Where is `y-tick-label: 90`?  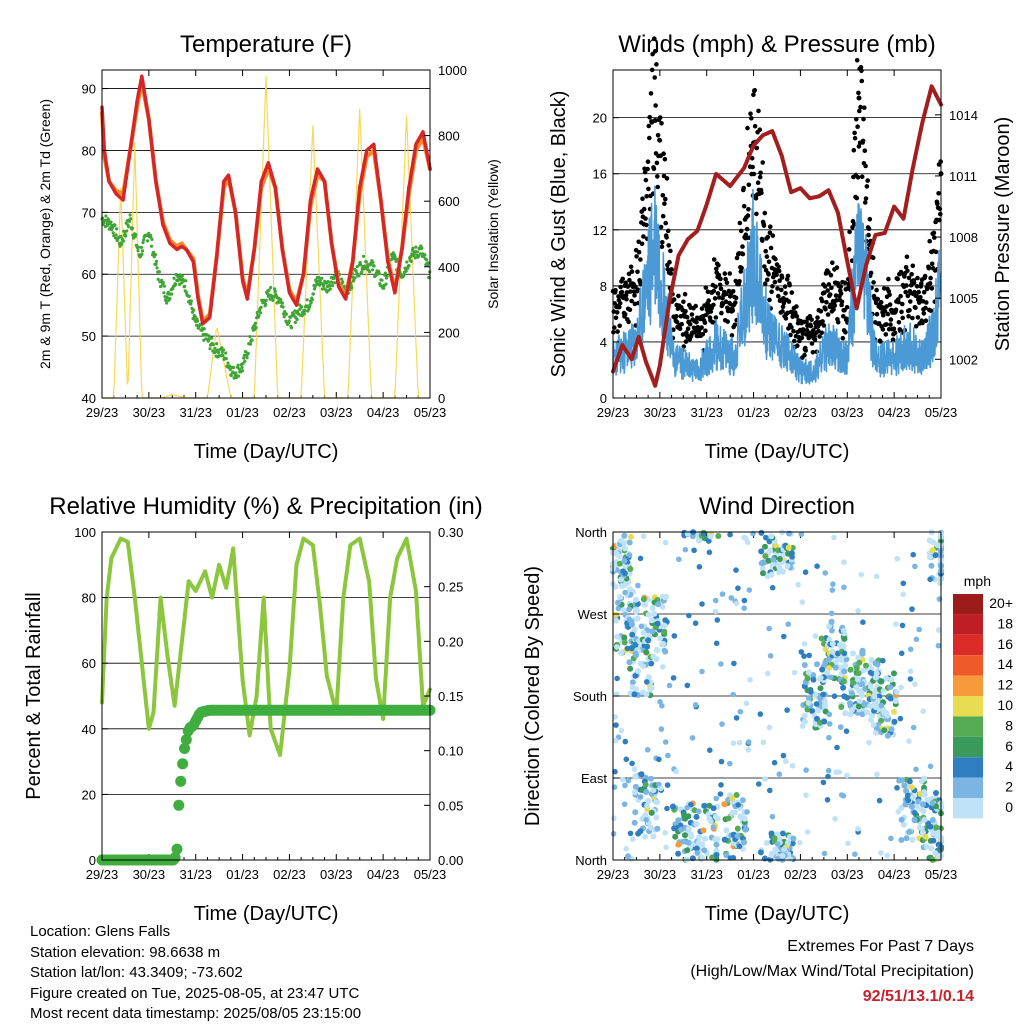 y-tick-label: 90 is located at coordinates (89, 89).